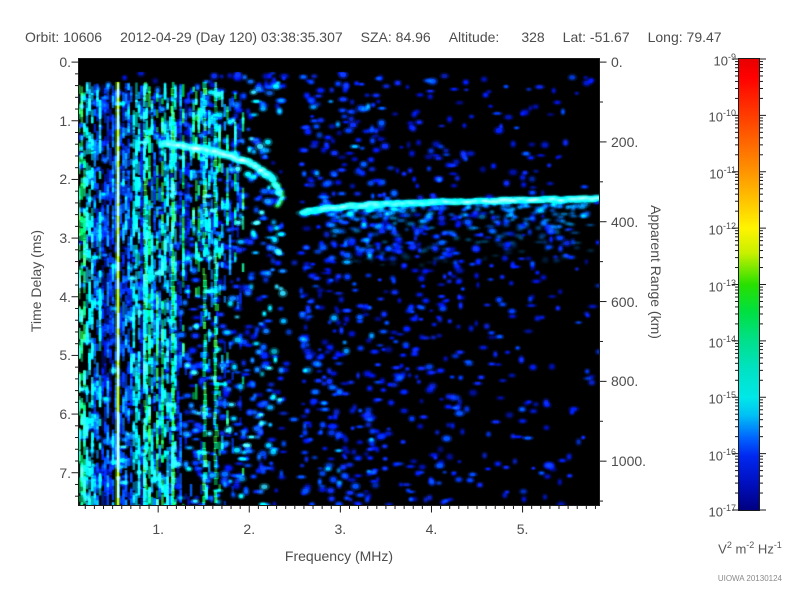 The width and height of the screenshot is (800, 600). What do you see at coordinates (340, 529) in the screenshot?
I see `x-tick-label: 3.` at bounding box center [340, 529].